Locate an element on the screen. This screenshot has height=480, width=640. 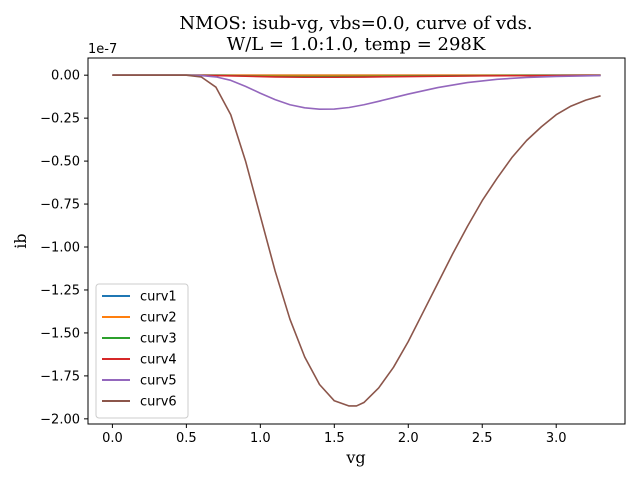
legend-label-curv1: curv1 is located at coordinates (158, 297).